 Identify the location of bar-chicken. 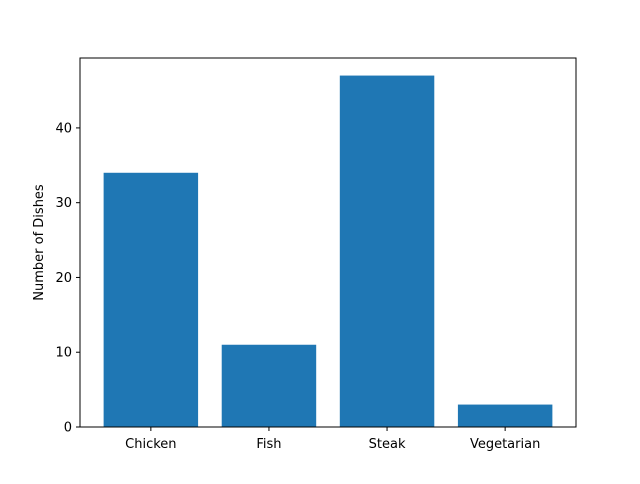
(151, 299).